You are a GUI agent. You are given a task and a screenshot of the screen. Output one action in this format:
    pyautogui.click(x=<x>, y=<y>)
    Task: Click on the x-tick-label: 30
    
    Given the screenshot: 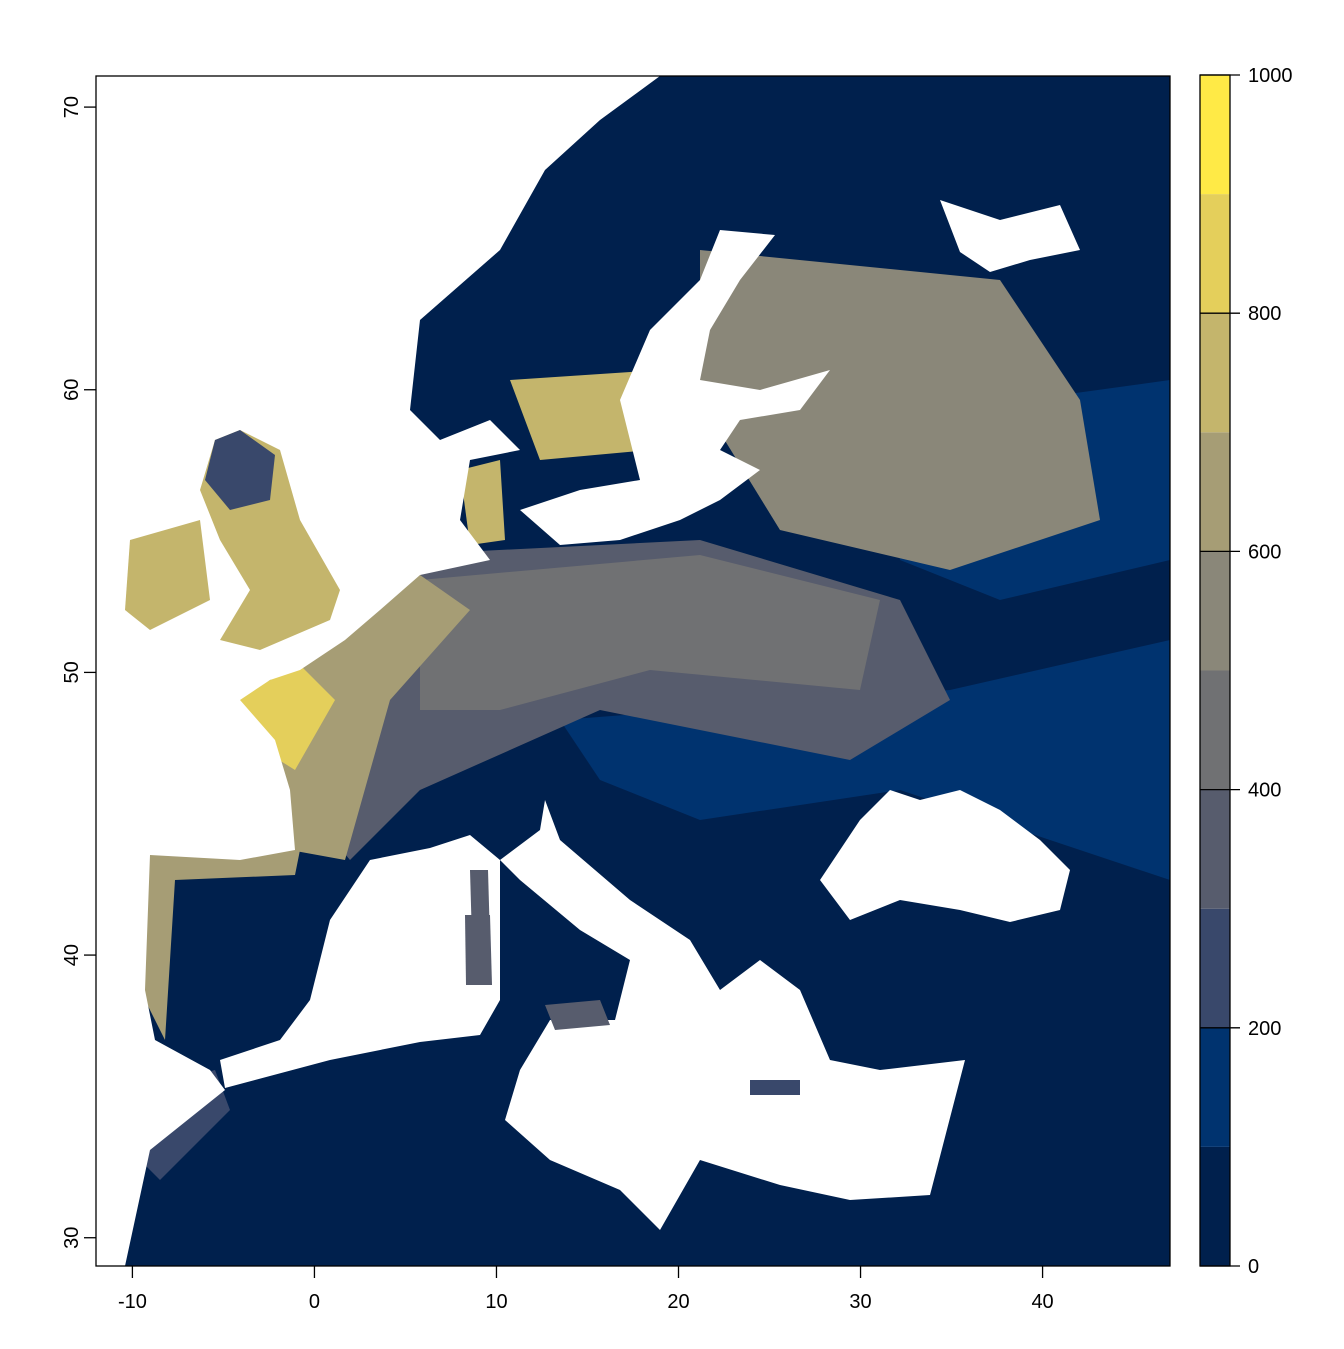 What is the action you would take?
    pyautogui.click(x=860, y=1302)
    